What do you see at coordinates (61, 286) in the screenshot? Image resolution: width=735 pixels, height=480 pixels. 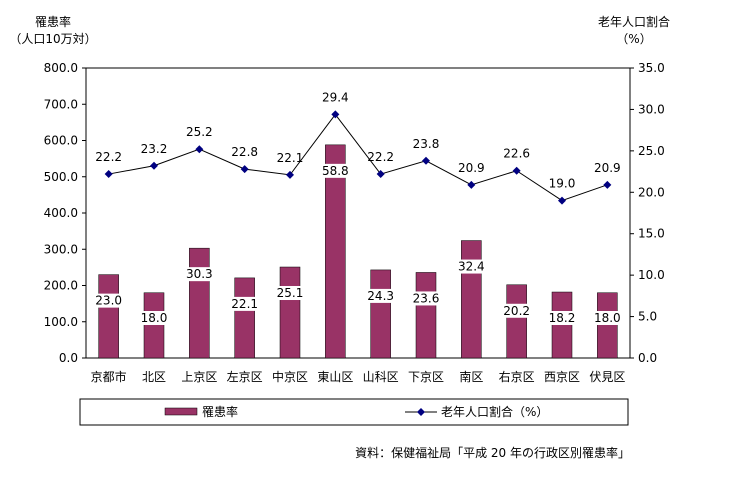 I see `left-tick-label: 200.0` at bounding box center [61, 286].